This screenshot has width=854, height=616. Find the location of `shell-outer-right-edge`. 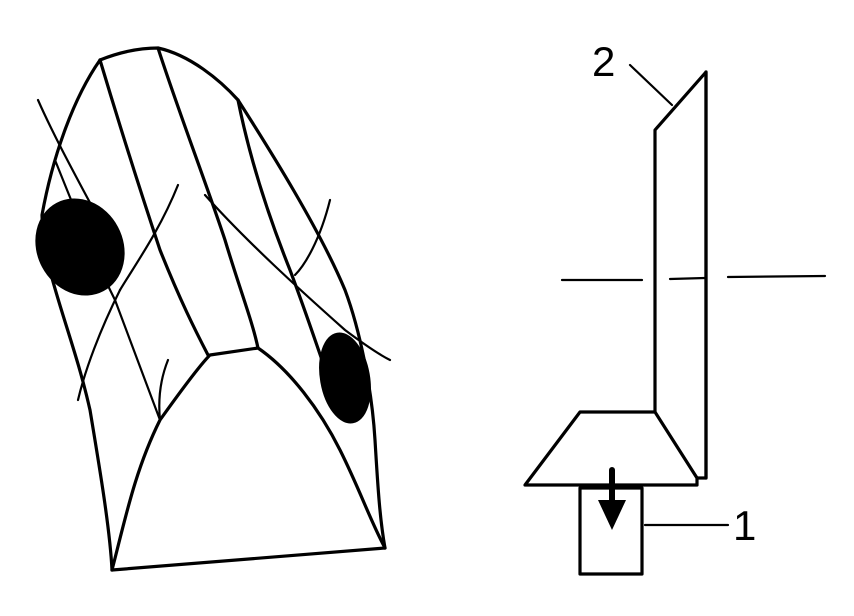

shell-outer-right-edge is located at coordinates (311, 324).